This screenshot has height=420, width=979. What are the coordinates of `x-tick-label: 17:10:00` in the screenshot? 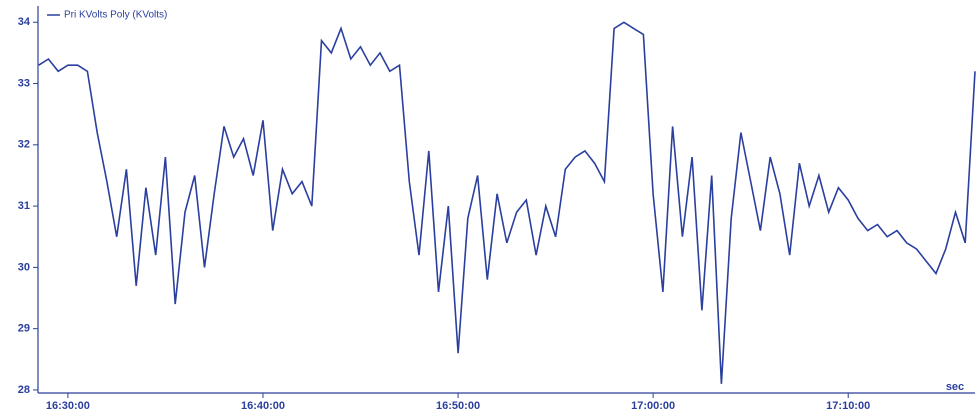 It's located at (848, 406).